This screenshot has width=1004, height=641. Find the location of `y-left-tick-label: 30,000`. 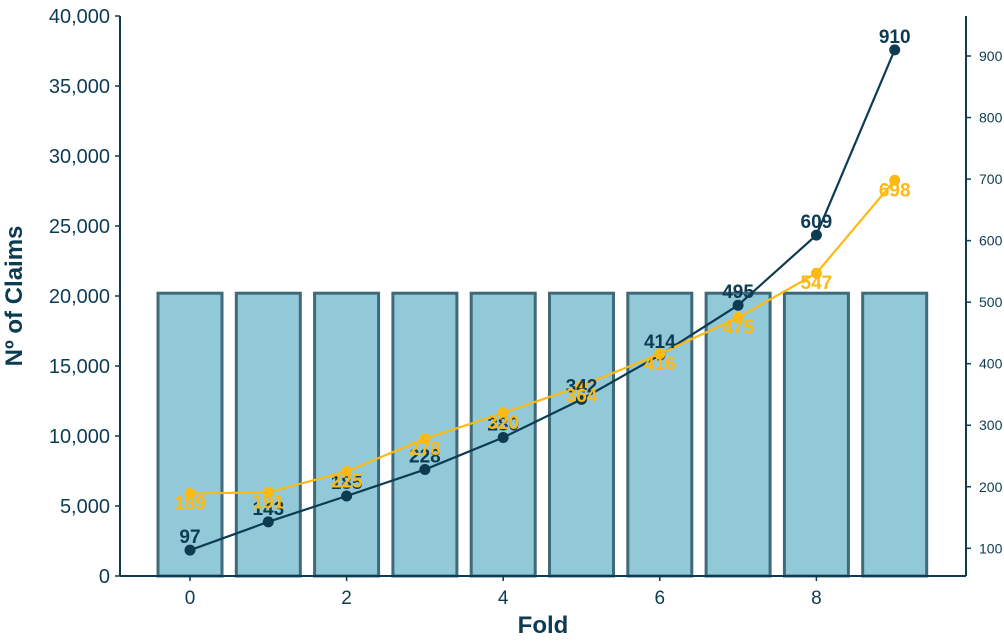

y-left-tick-label: 30,000 is located at coordinates (79, 157).